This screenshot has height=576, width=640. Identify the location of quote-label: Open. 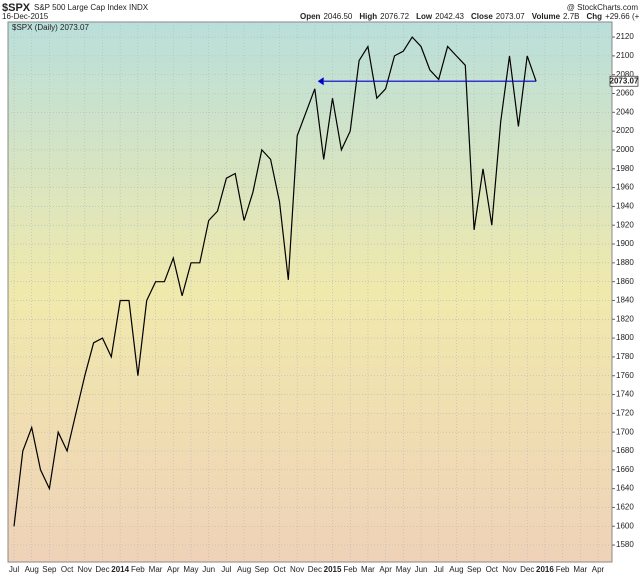
(310, 16).